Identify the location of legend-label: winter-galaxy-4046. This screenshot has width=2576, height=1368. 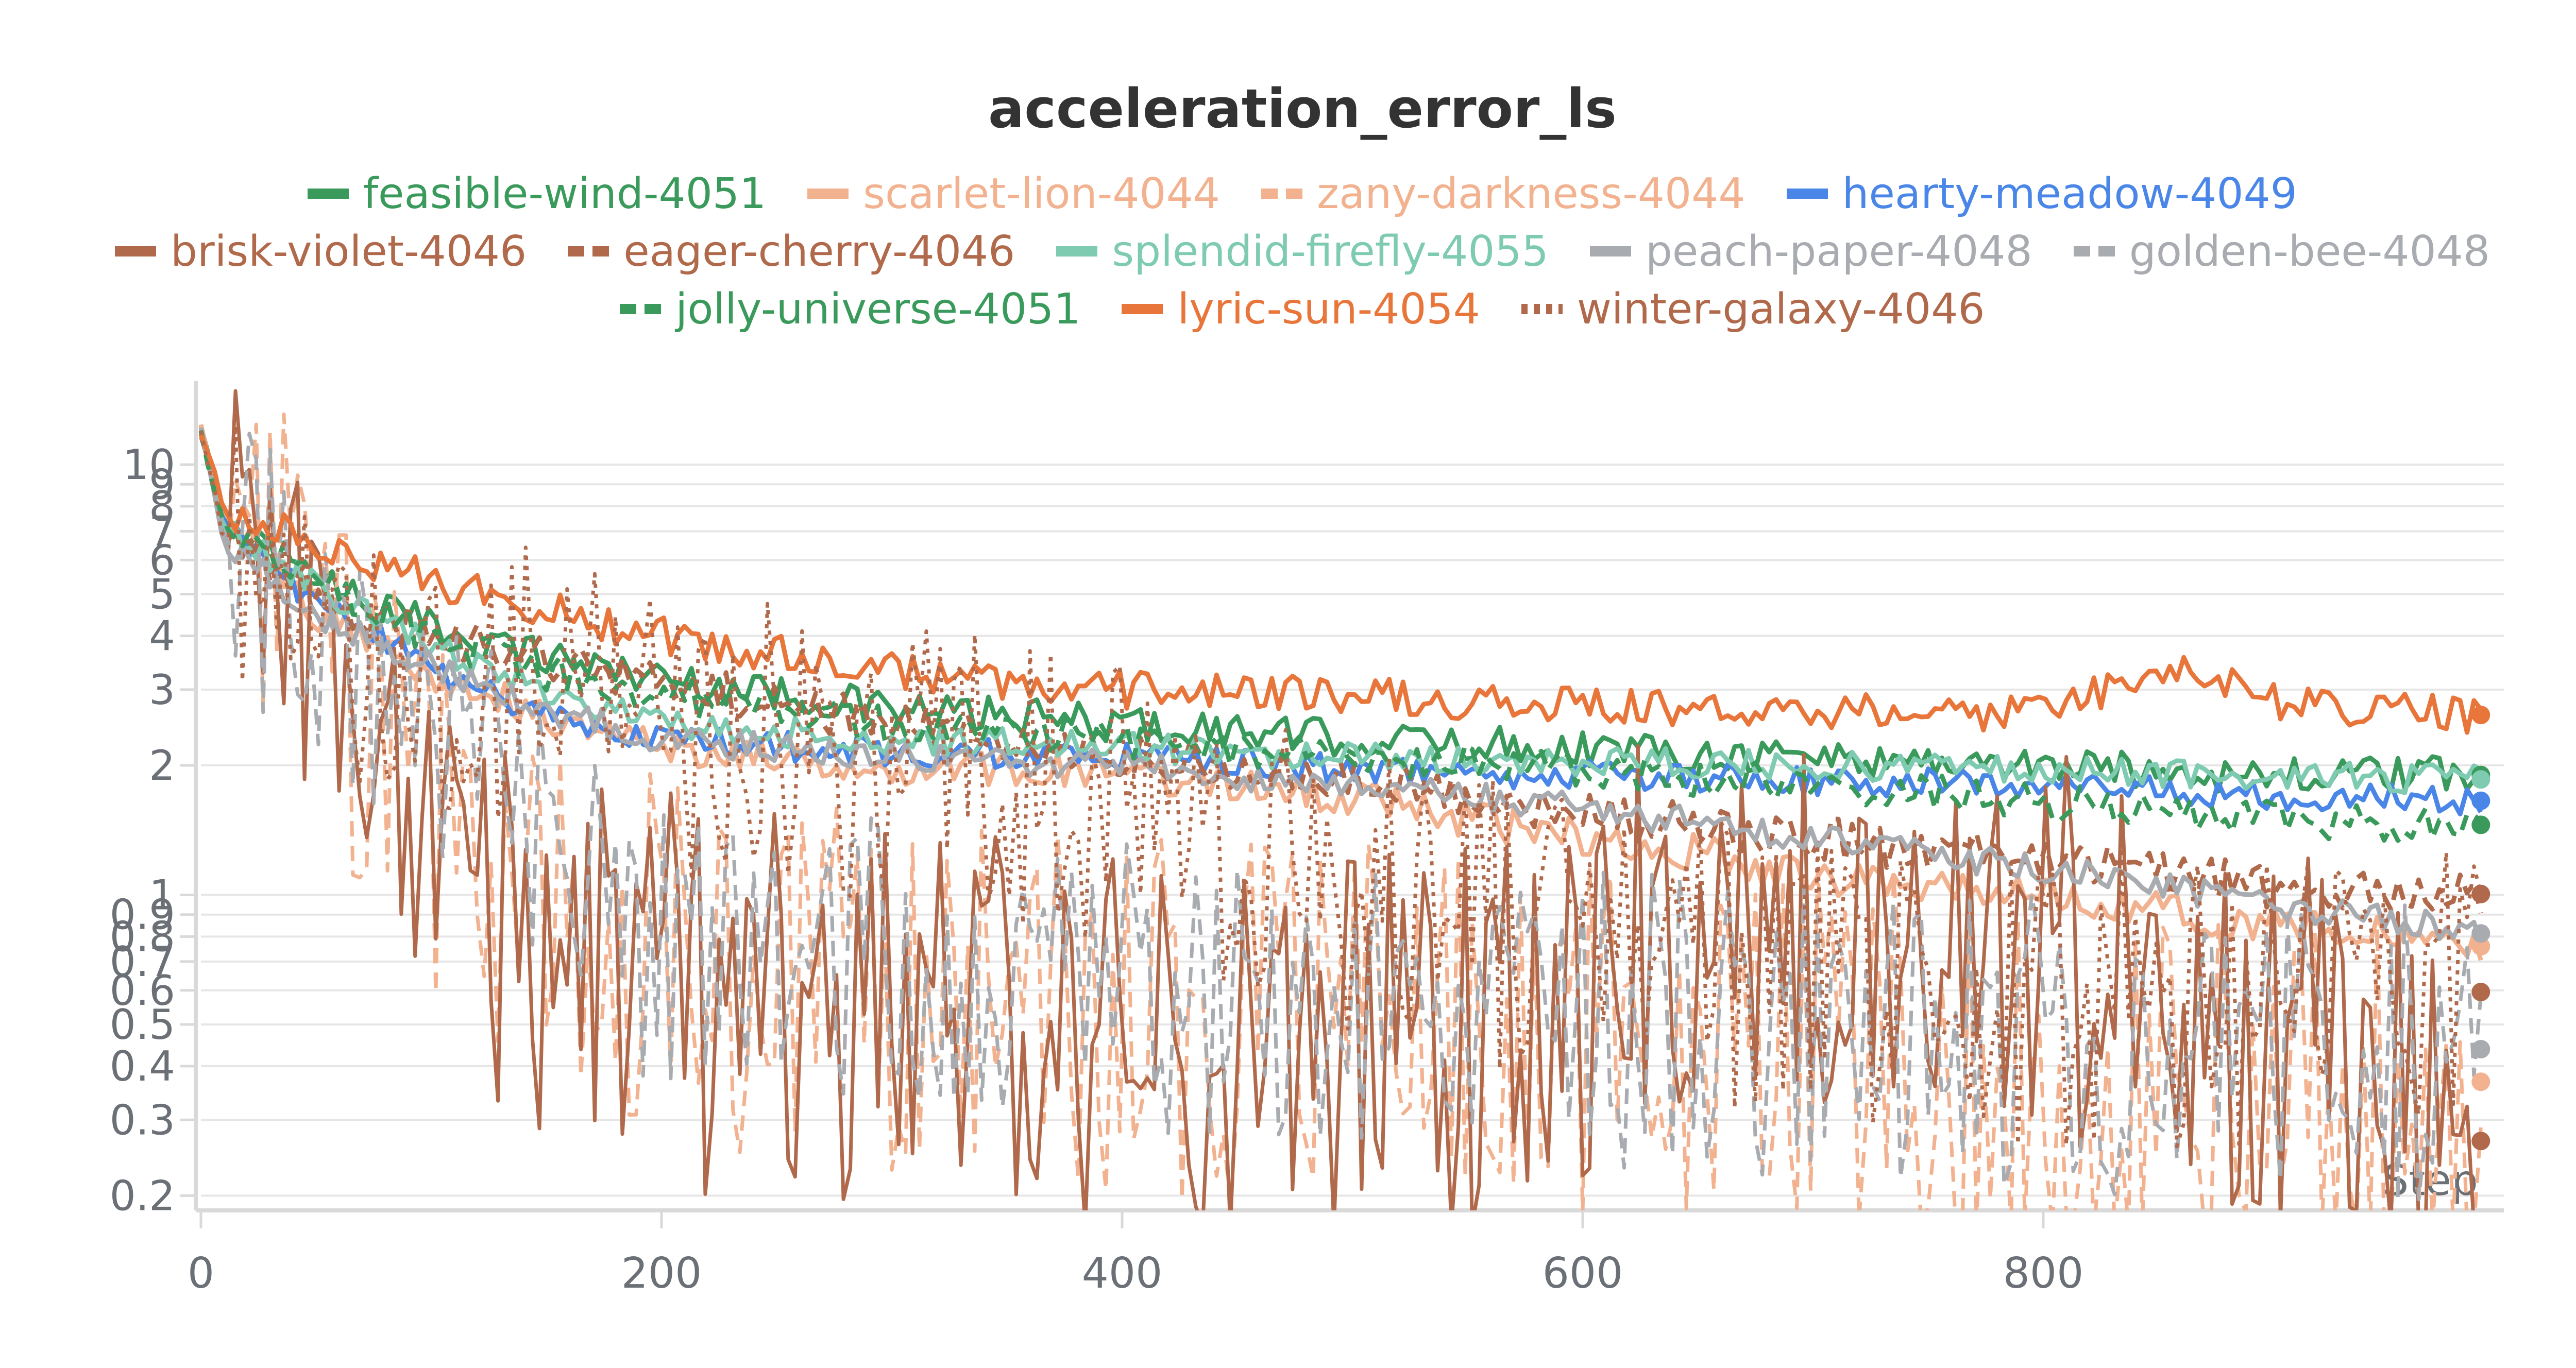
(1781, 309).